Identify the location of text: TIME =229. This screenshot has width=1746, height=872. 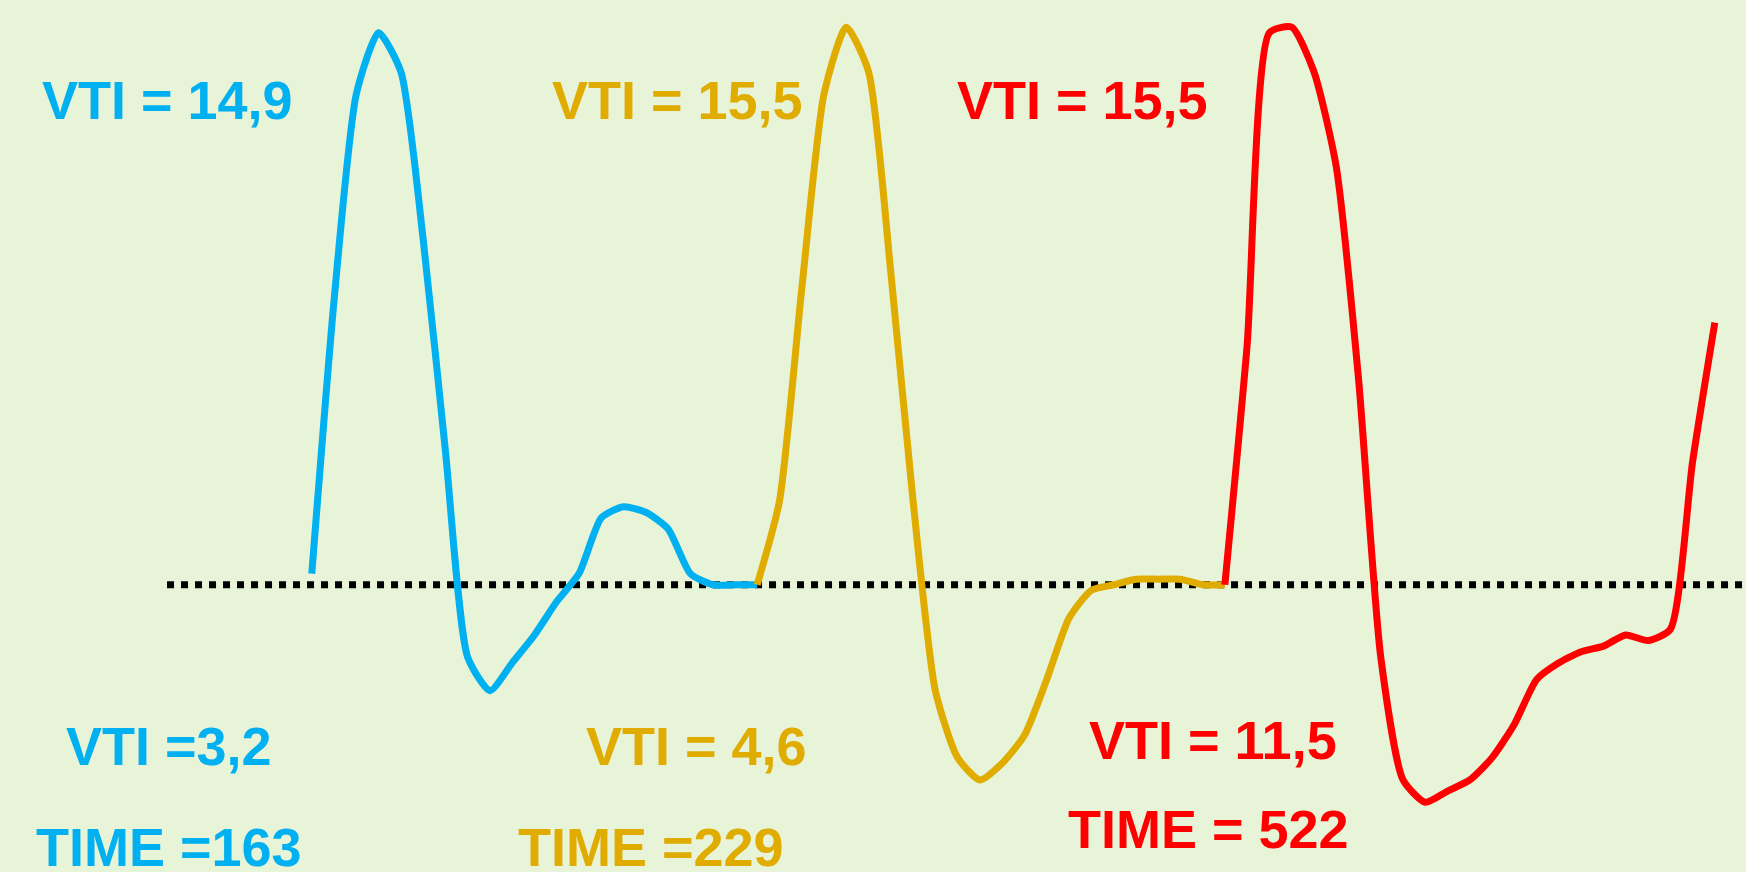
(651, 844).